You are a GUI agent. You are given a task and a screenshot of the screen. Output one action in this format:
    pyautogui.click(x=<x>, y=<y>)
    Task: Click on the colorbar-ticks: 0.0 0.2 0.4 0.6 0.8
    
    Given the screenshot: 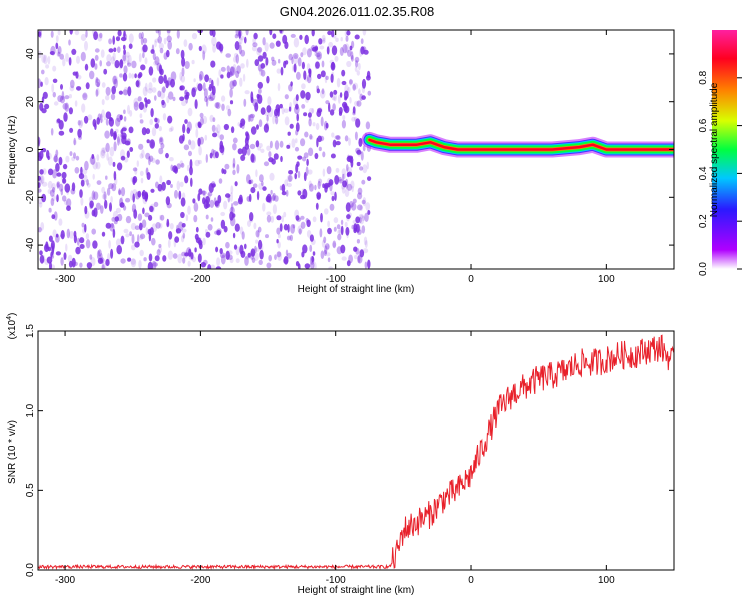 What is the action you would take?
    pyautogui.click(x=720, y=173)
    